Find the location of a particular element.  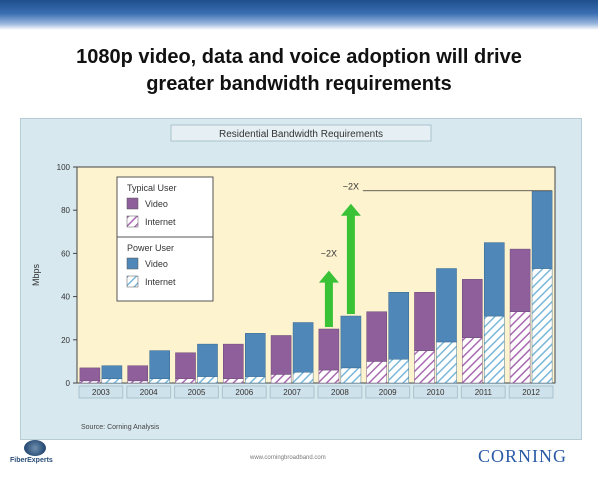

x-tick-label: 2008 is located at coordinates (340, 392).